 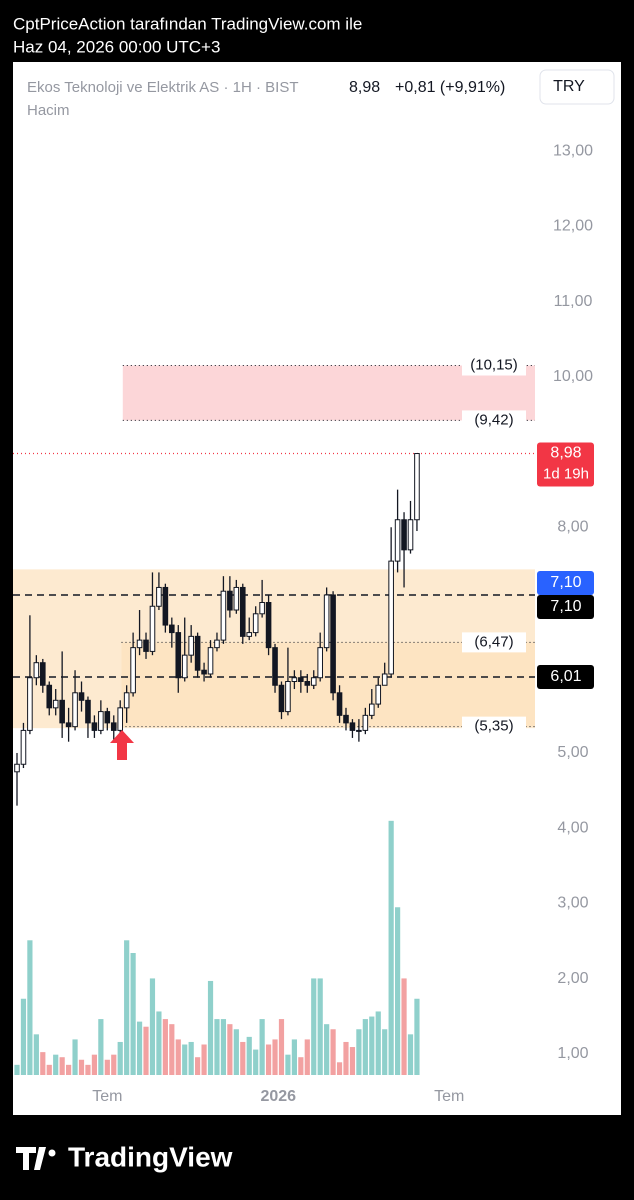 I want to click on currency-button, so click(x=577, y=87).